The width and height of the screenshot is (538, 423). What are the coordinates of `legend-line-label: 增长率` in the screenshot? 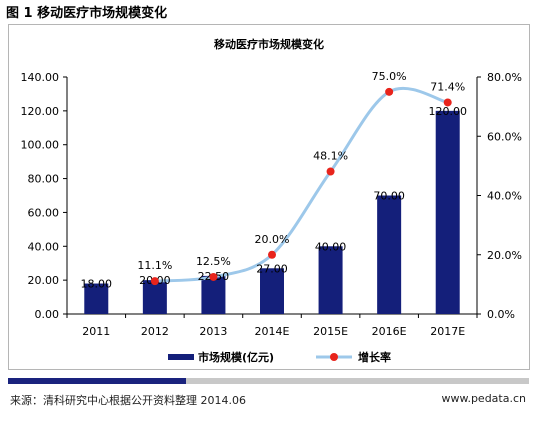 It's located at (374, 357).